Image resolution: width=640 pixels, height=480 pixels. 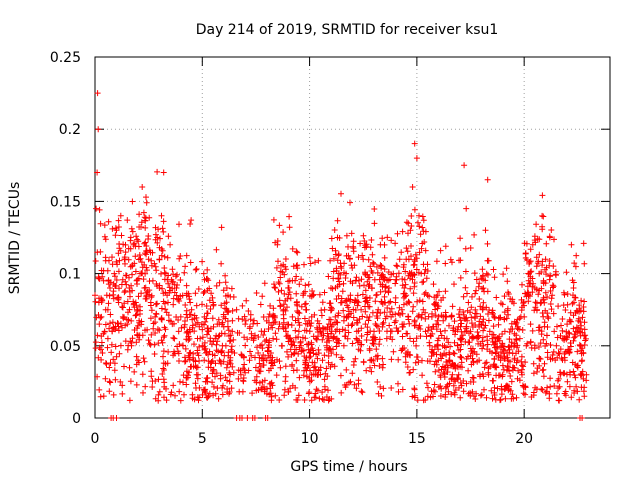 What do you see at coordinates (202, 439) in the screenshot?
I see `x-tick-label: 5` at bounding box center [202, 439].